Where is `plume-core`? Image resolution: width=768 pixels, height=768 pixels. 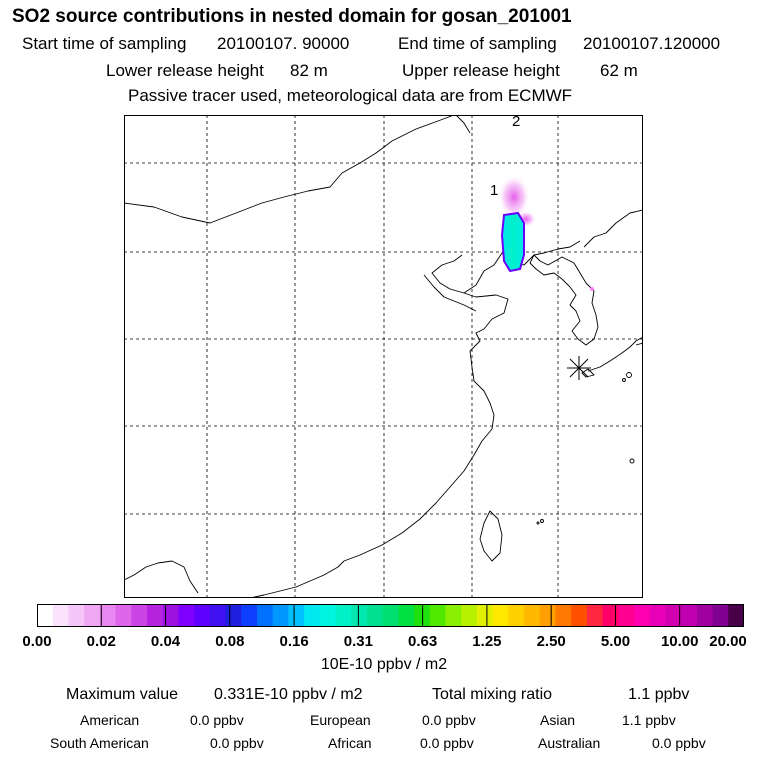 plume-core is located at coordinates (512, 242).